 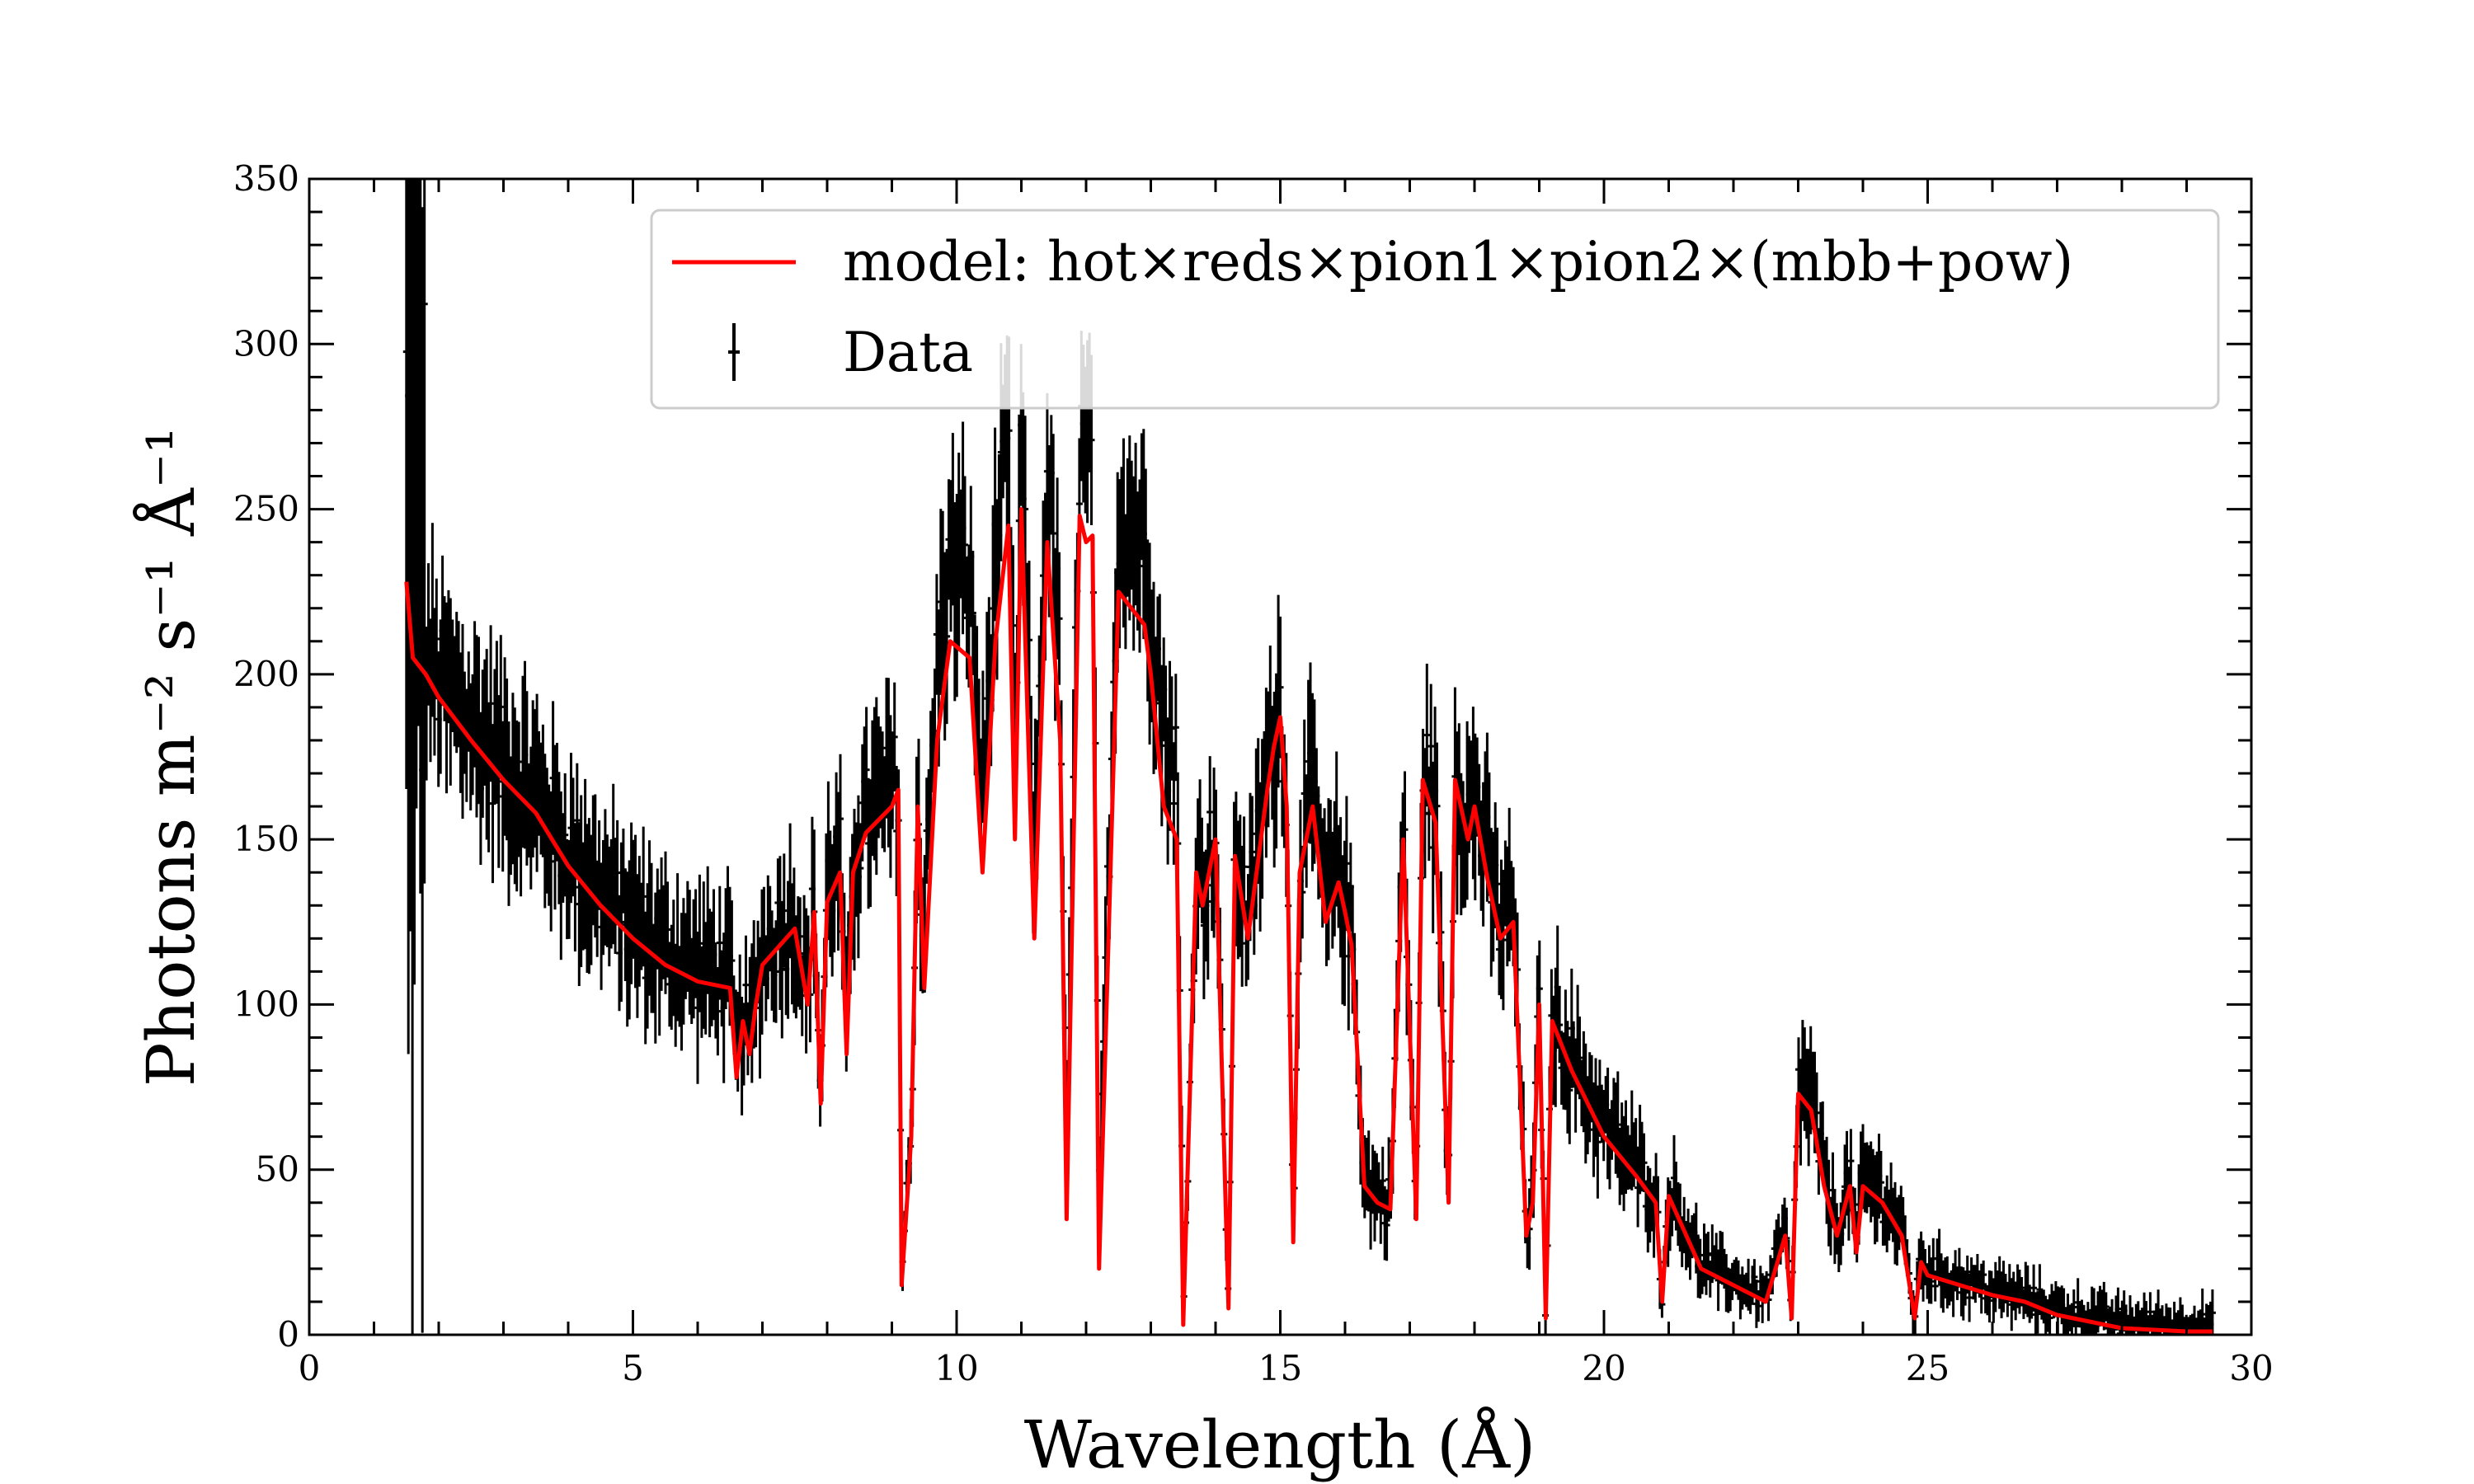 I want to click on y-tick-label: 150, so click(x=266, y=839).